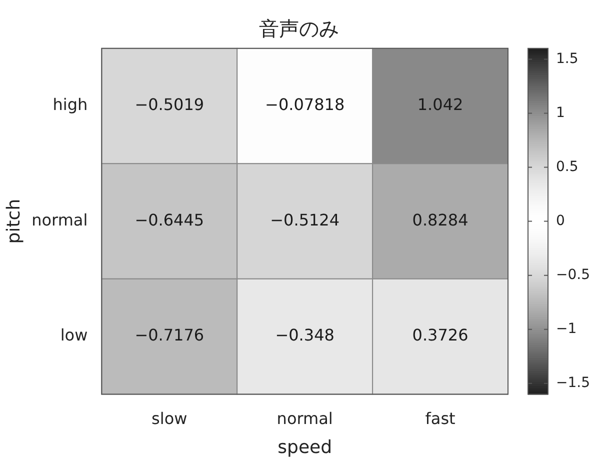 Image resolution: width=598 pixels, height=459 pixels. Describe the element at coordinates (70, 104) in the screenshot. I see `y-tick-label: high` at that location.